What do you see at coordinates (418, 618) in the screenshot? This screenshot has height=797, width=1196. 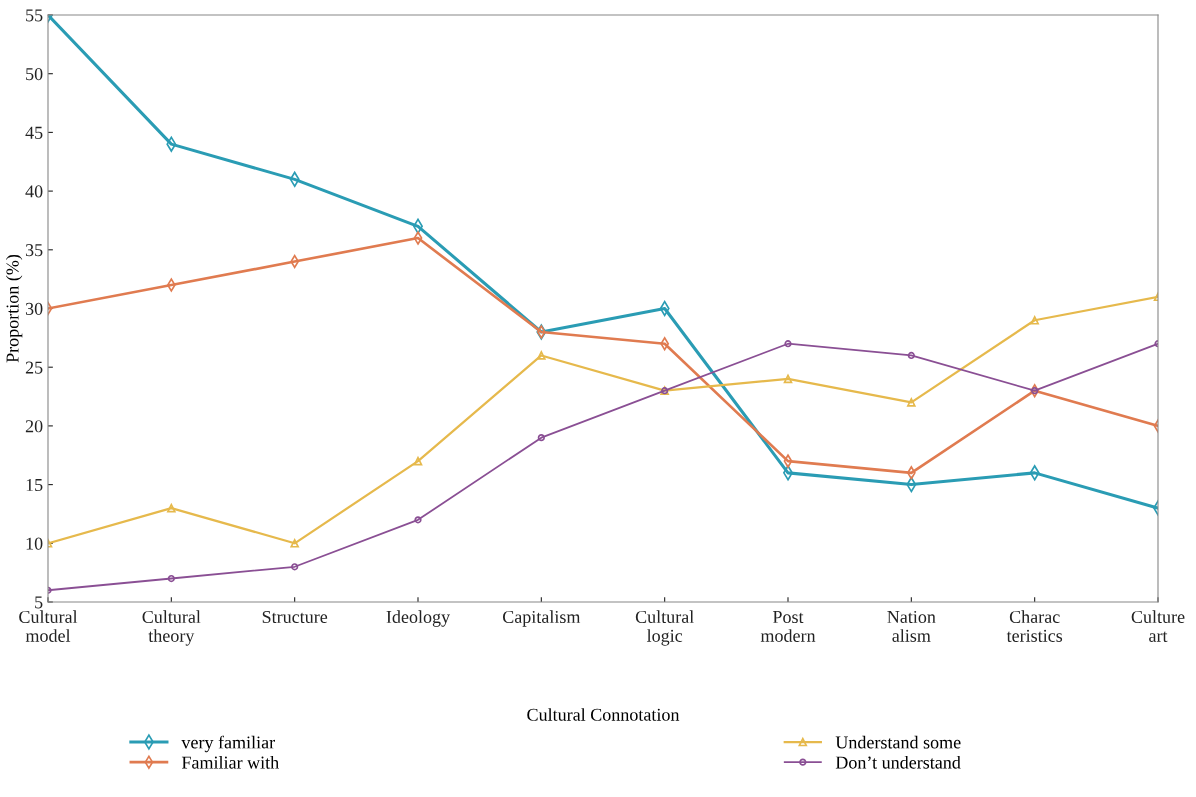 I see `x-tick-label: Ideology` at bounding box center [418, 618].